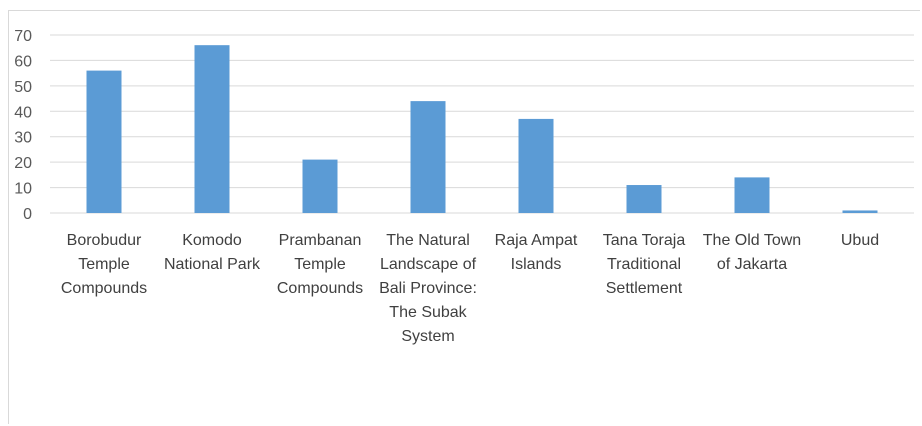 The image size is (922, 426). I want to click on x-category-label-line: Islands, so click(536, 264).